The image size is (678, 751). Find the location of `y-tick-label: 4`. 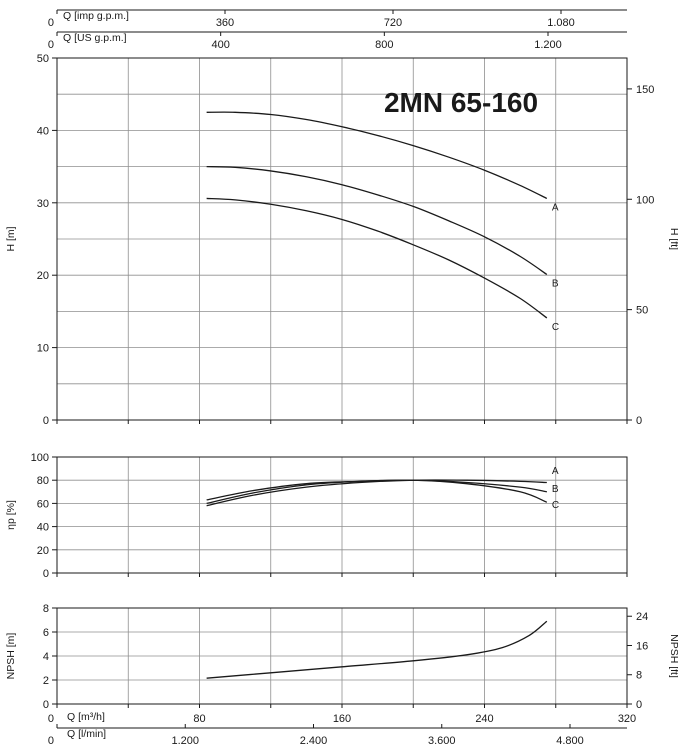

y-tick-label: 4 is located at coordinates (46, 657).